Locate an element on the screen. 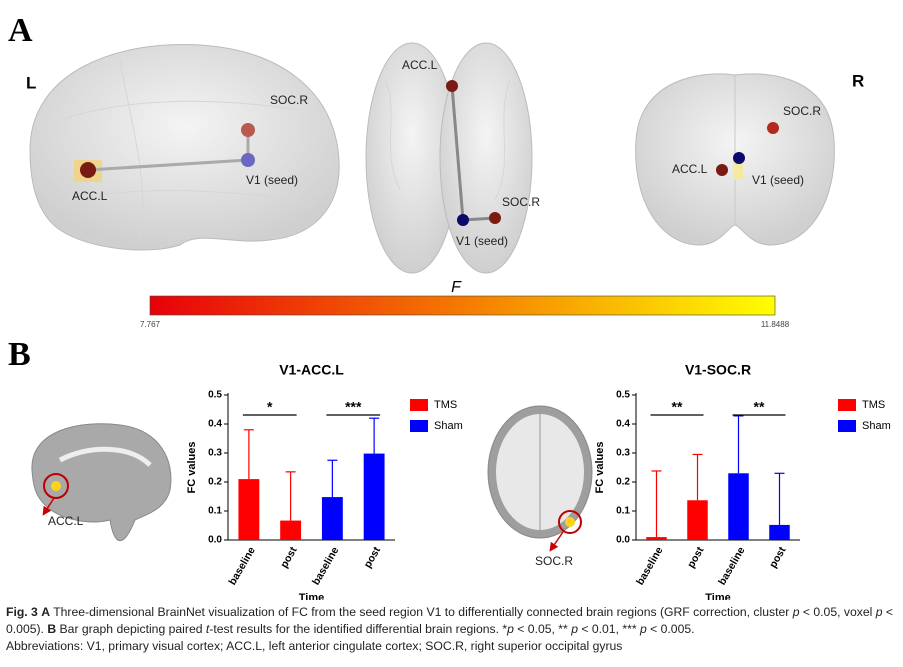 The height and width of the screenshot is (667, 903). panel-label: A is located at coordinates (20, 30).